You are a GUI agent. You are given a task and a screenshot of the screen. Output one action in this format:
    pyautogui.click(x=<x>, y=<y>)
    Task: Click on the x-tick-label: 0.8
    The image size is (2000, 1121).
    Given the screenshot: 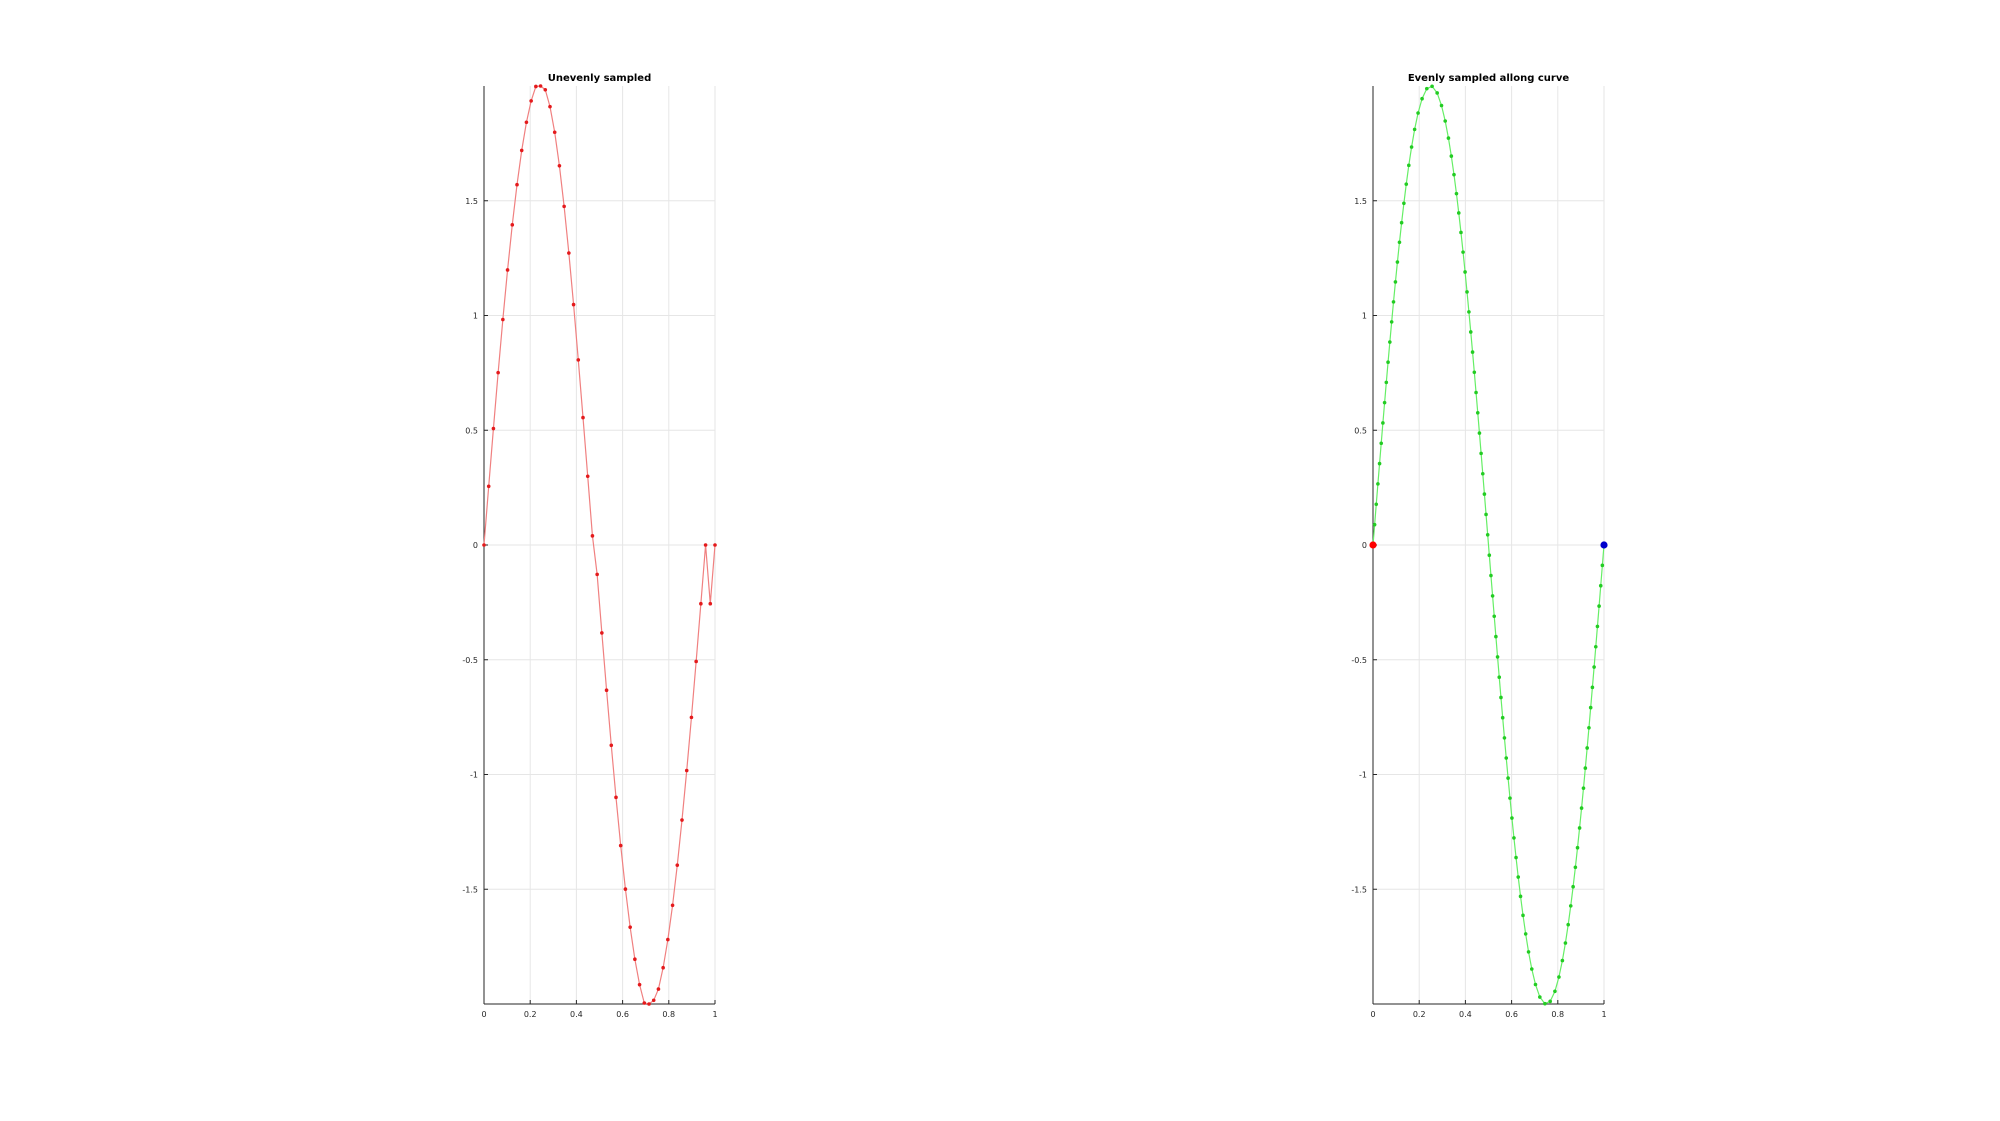 What is the action you would take?
    pyautogui.click(x=1557, y=1014)
    